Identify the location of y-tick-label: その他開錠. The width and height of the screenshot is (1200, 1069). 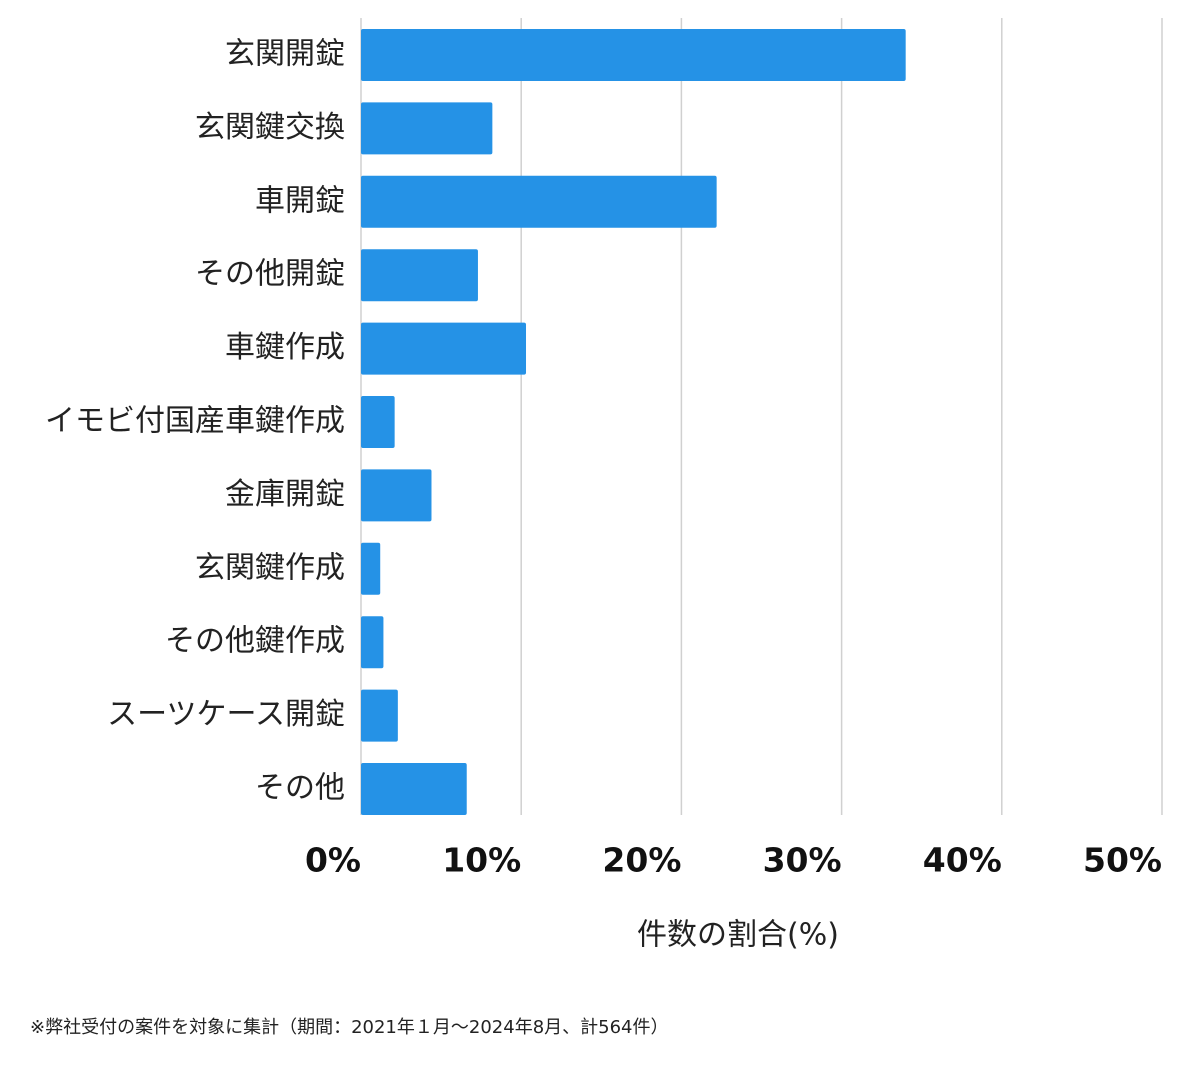
(270, 274).